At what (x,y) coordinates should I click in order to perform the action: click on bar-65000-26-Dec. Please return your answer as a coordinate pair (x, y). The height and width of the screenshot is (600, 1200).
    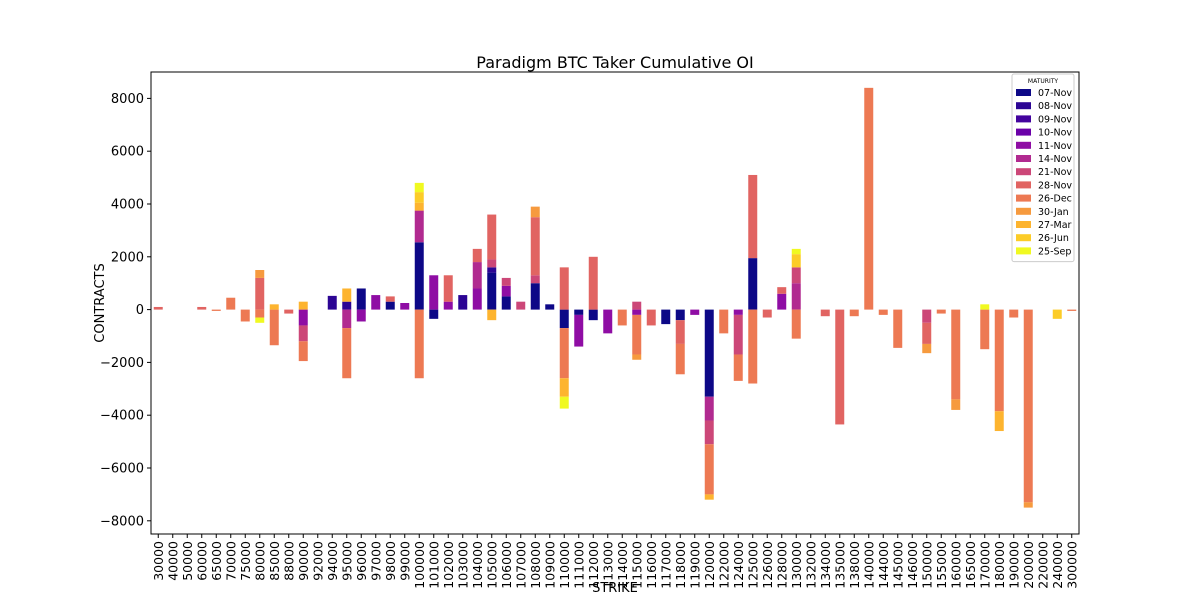
    Looking at the image, I should click on (216, 310).